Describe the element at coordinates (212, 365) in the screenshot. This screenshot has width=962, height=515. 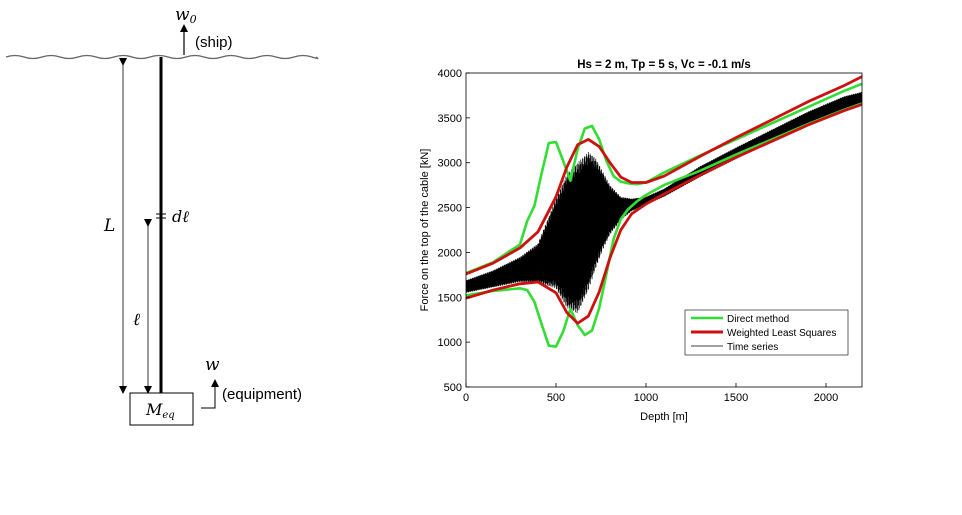
I see `equipment-velocity-label: w` at that location.